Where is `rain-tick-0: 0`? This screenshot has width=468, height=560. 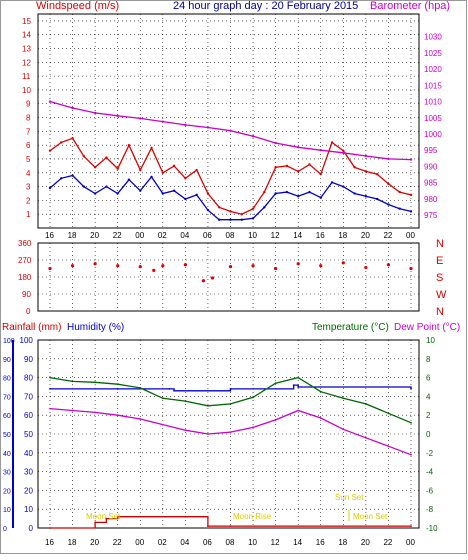 rain-tick-0: 0 is located at coordinates (5, 529).